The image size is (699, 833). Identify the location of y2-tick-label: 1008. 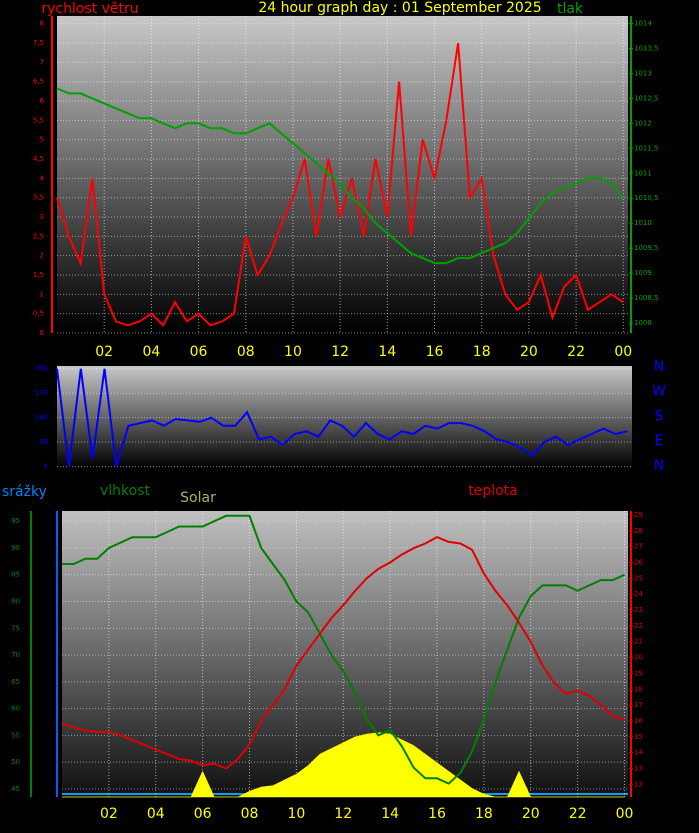
(643, 323).